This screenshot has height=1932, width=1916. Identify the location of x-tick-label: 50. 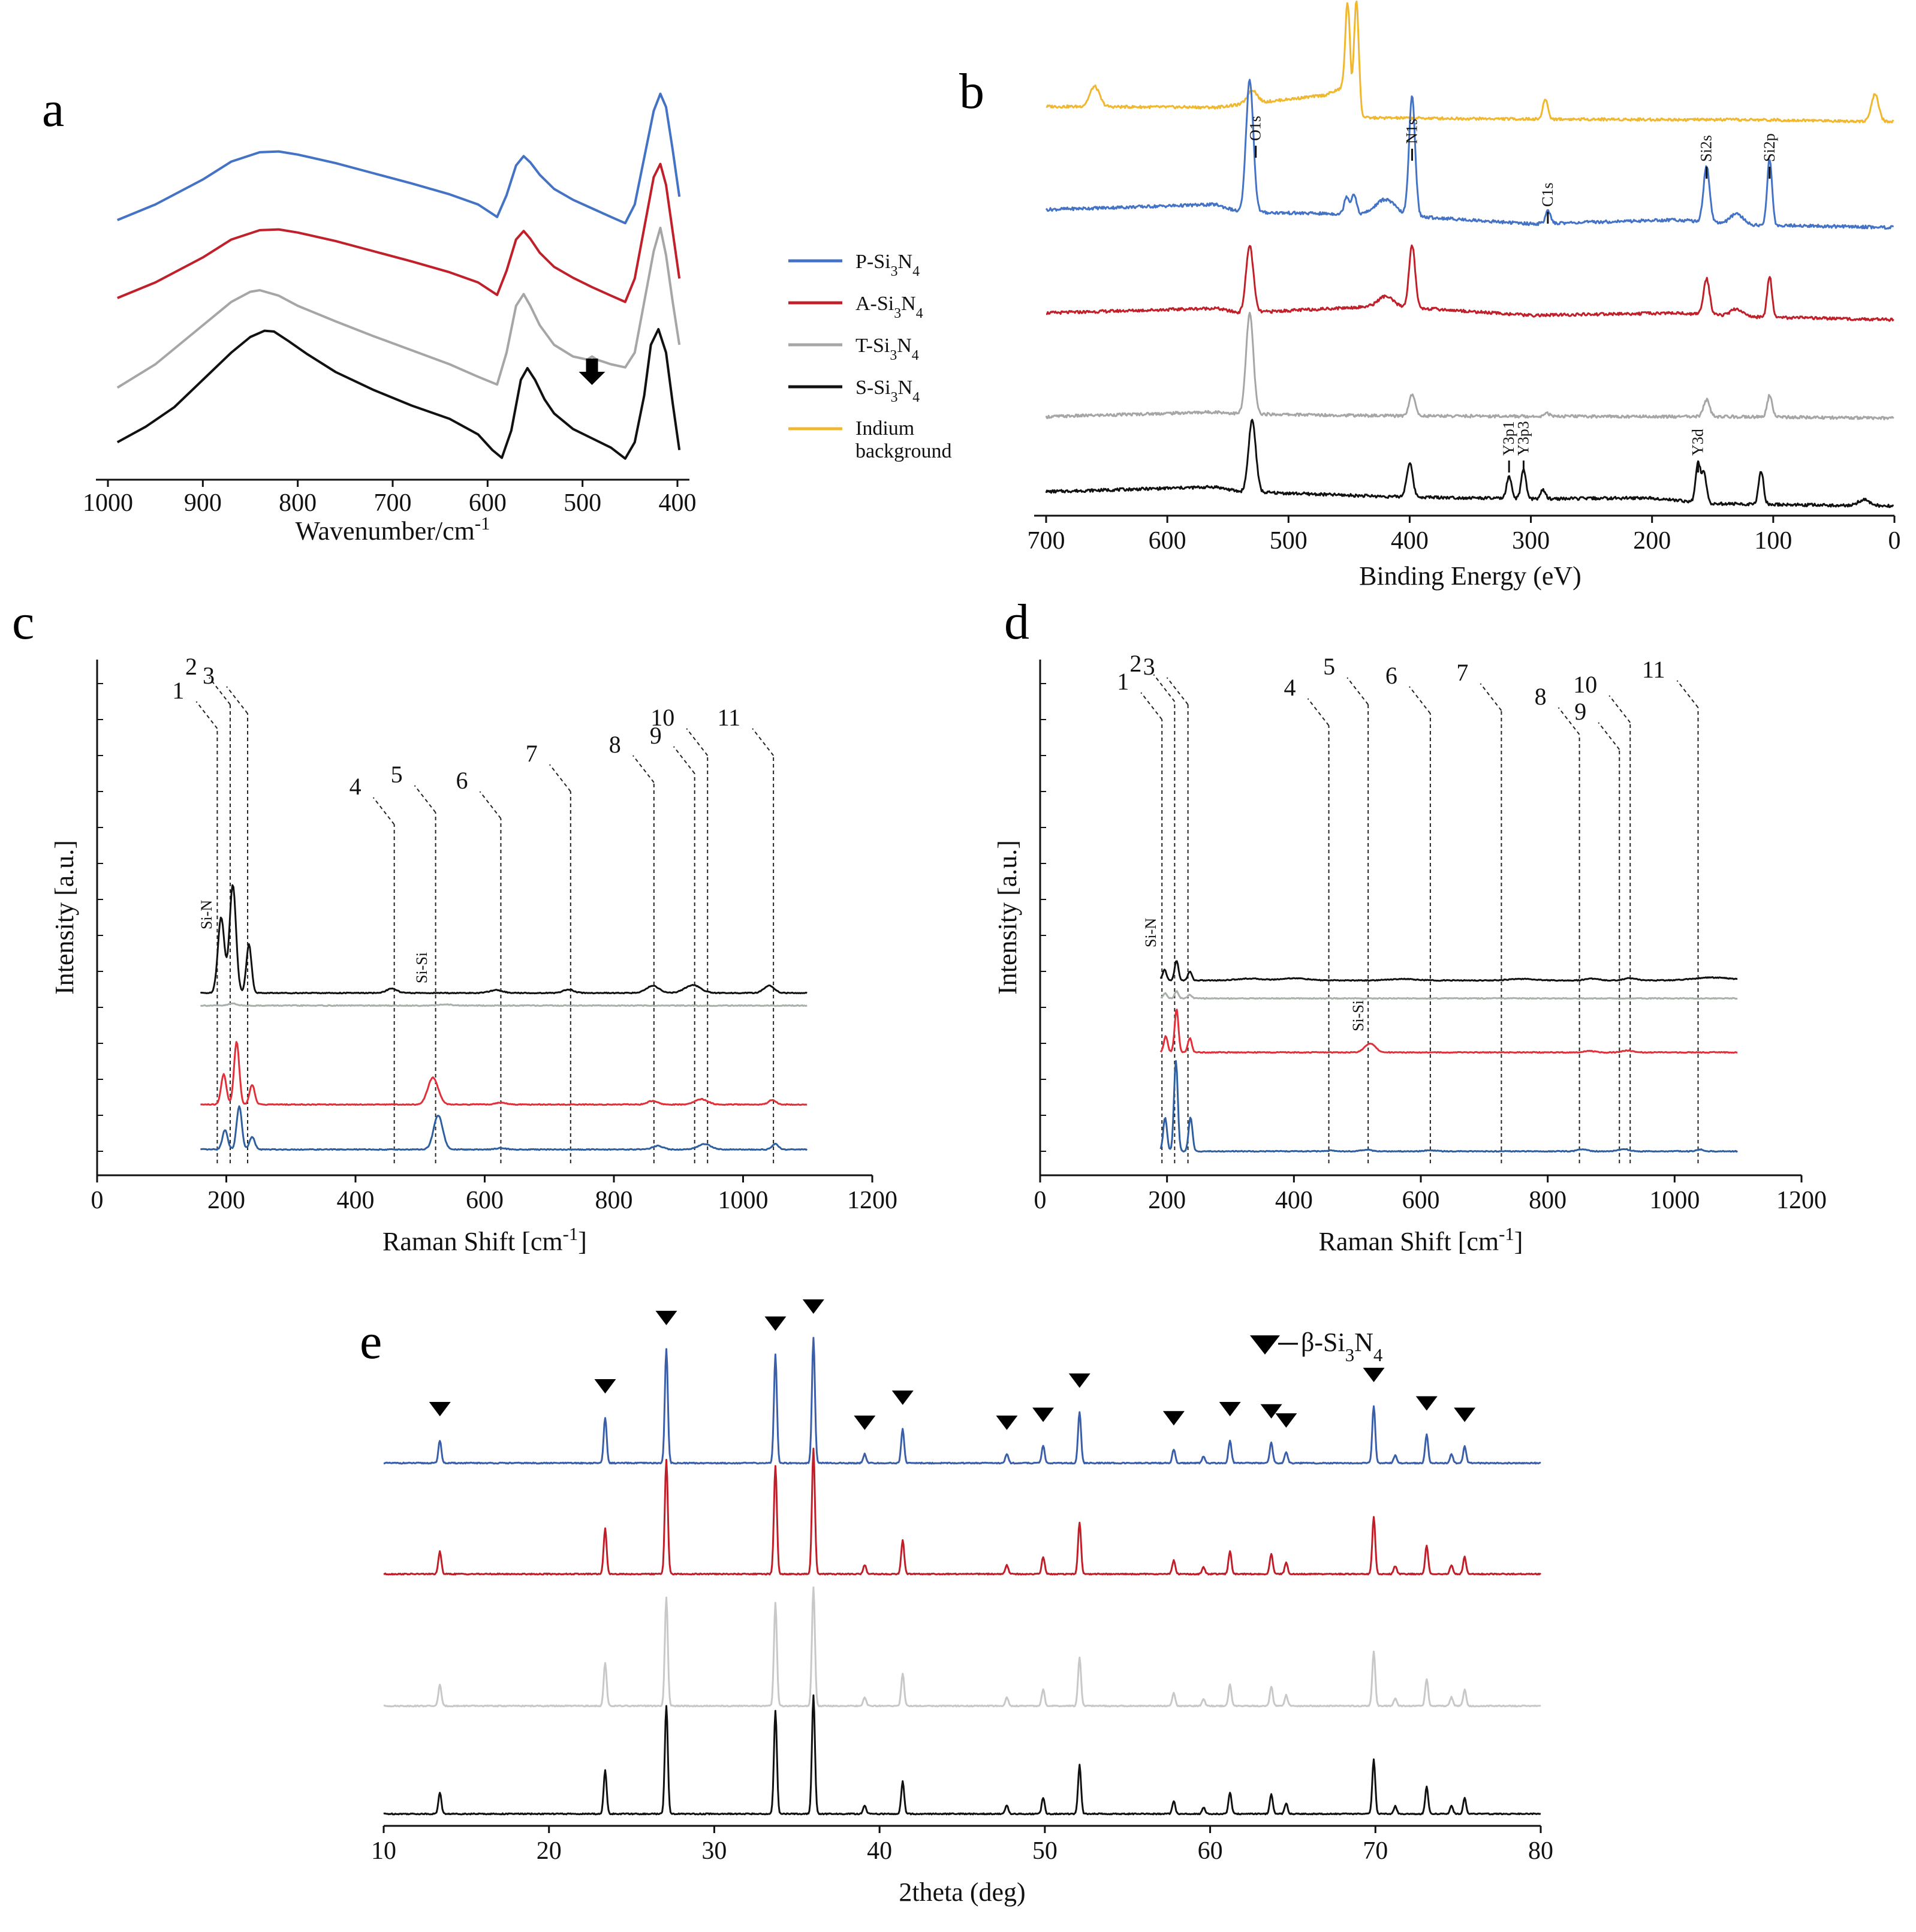
(1045, 1851).